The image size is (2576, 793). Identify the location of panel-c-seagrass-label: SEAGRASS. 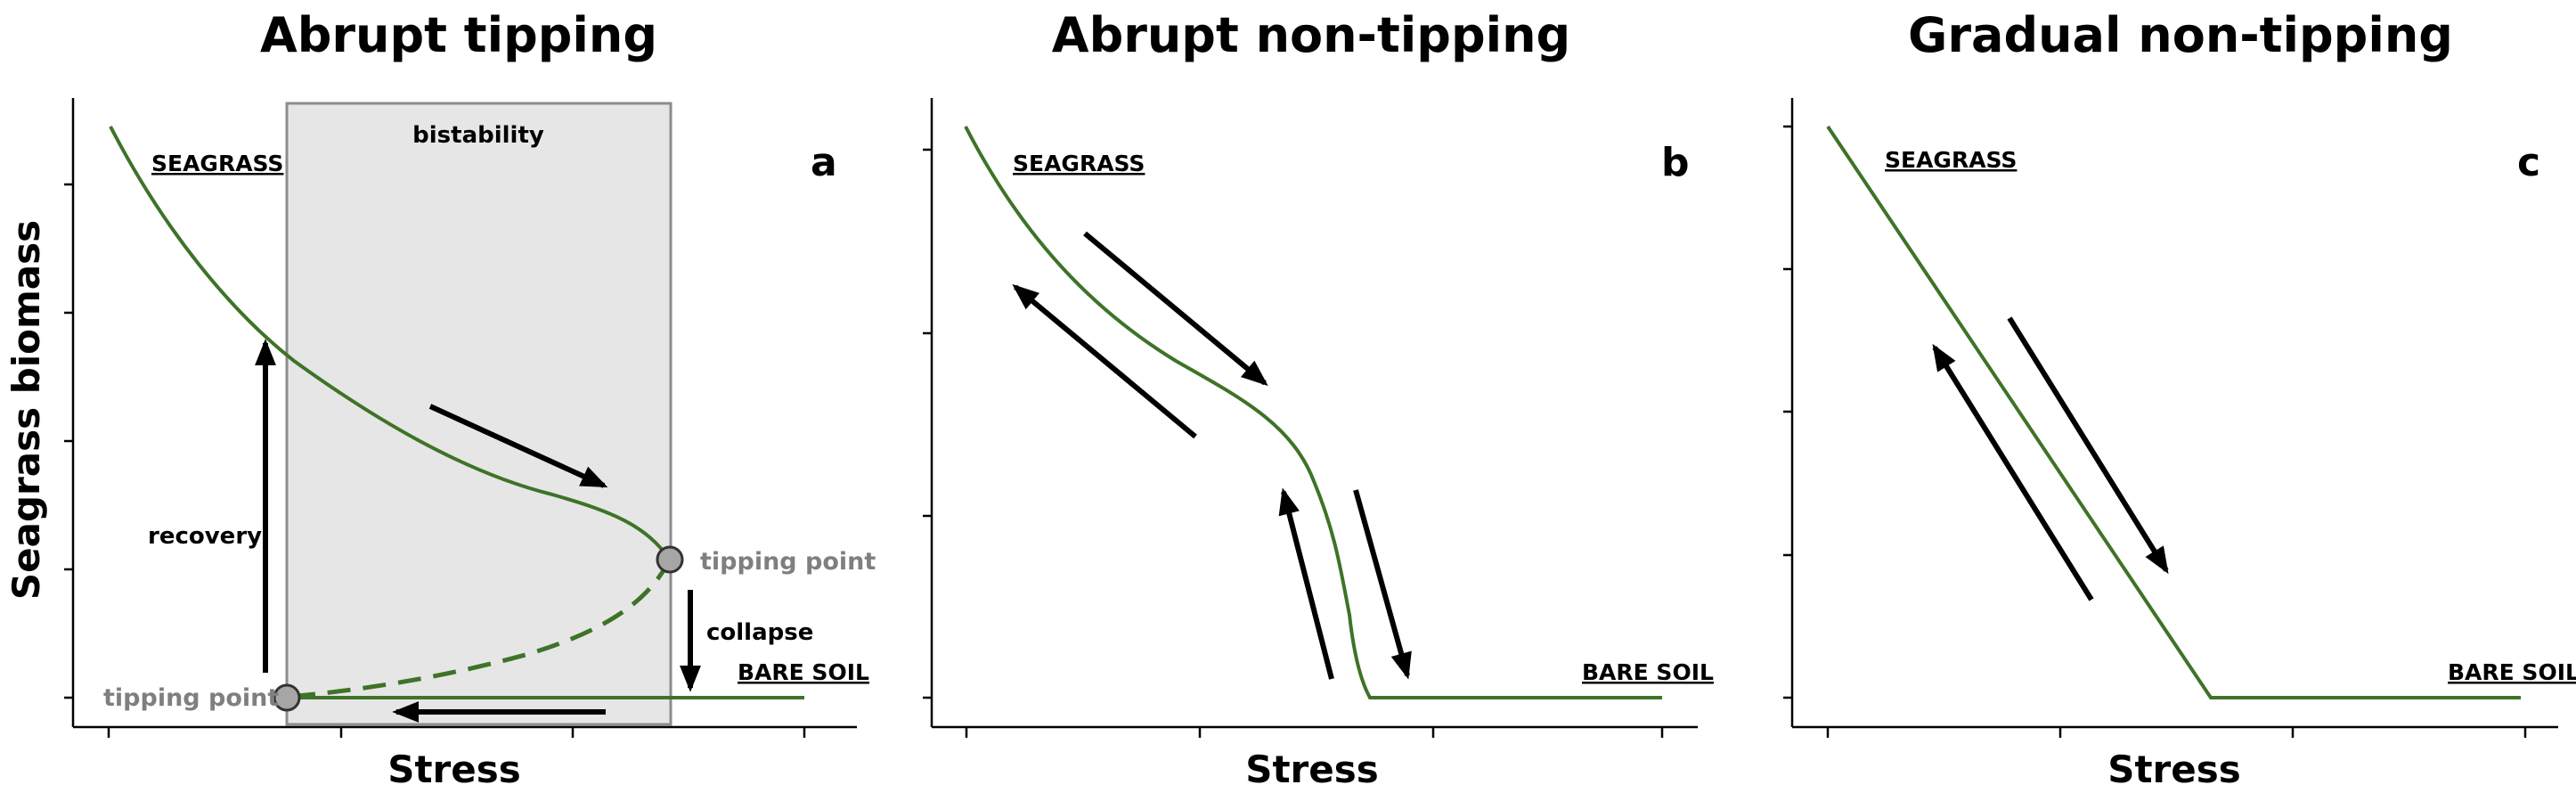
(1951, 160).